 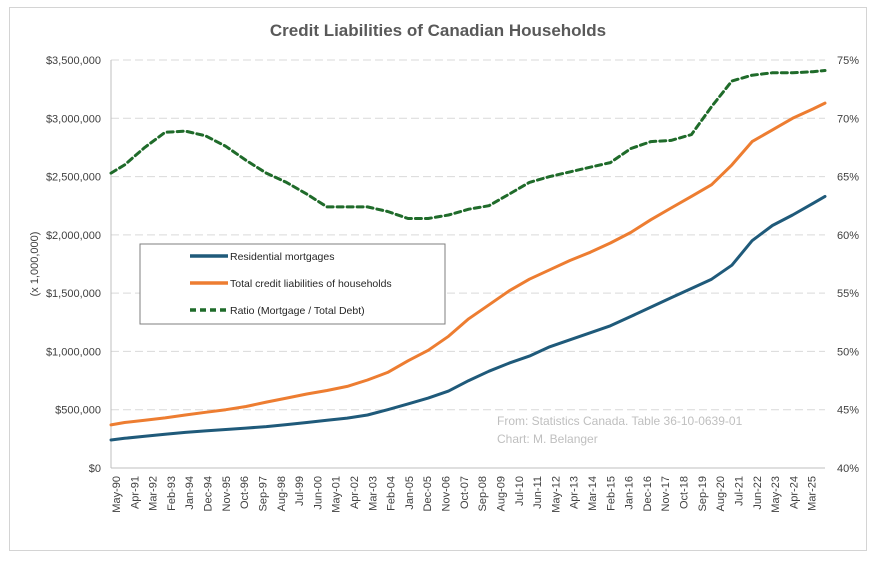 I want to click on x-tick-label: Sep-08, so click(x=483, y=493).